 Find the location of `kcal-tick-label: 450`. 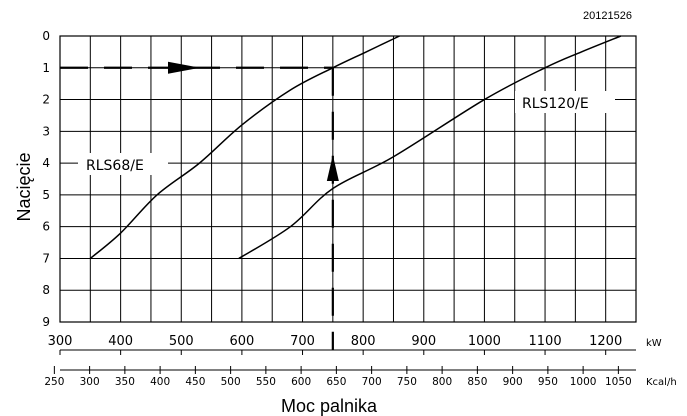

kcal-tick-label: 450 is located at coordinates (195, 382).